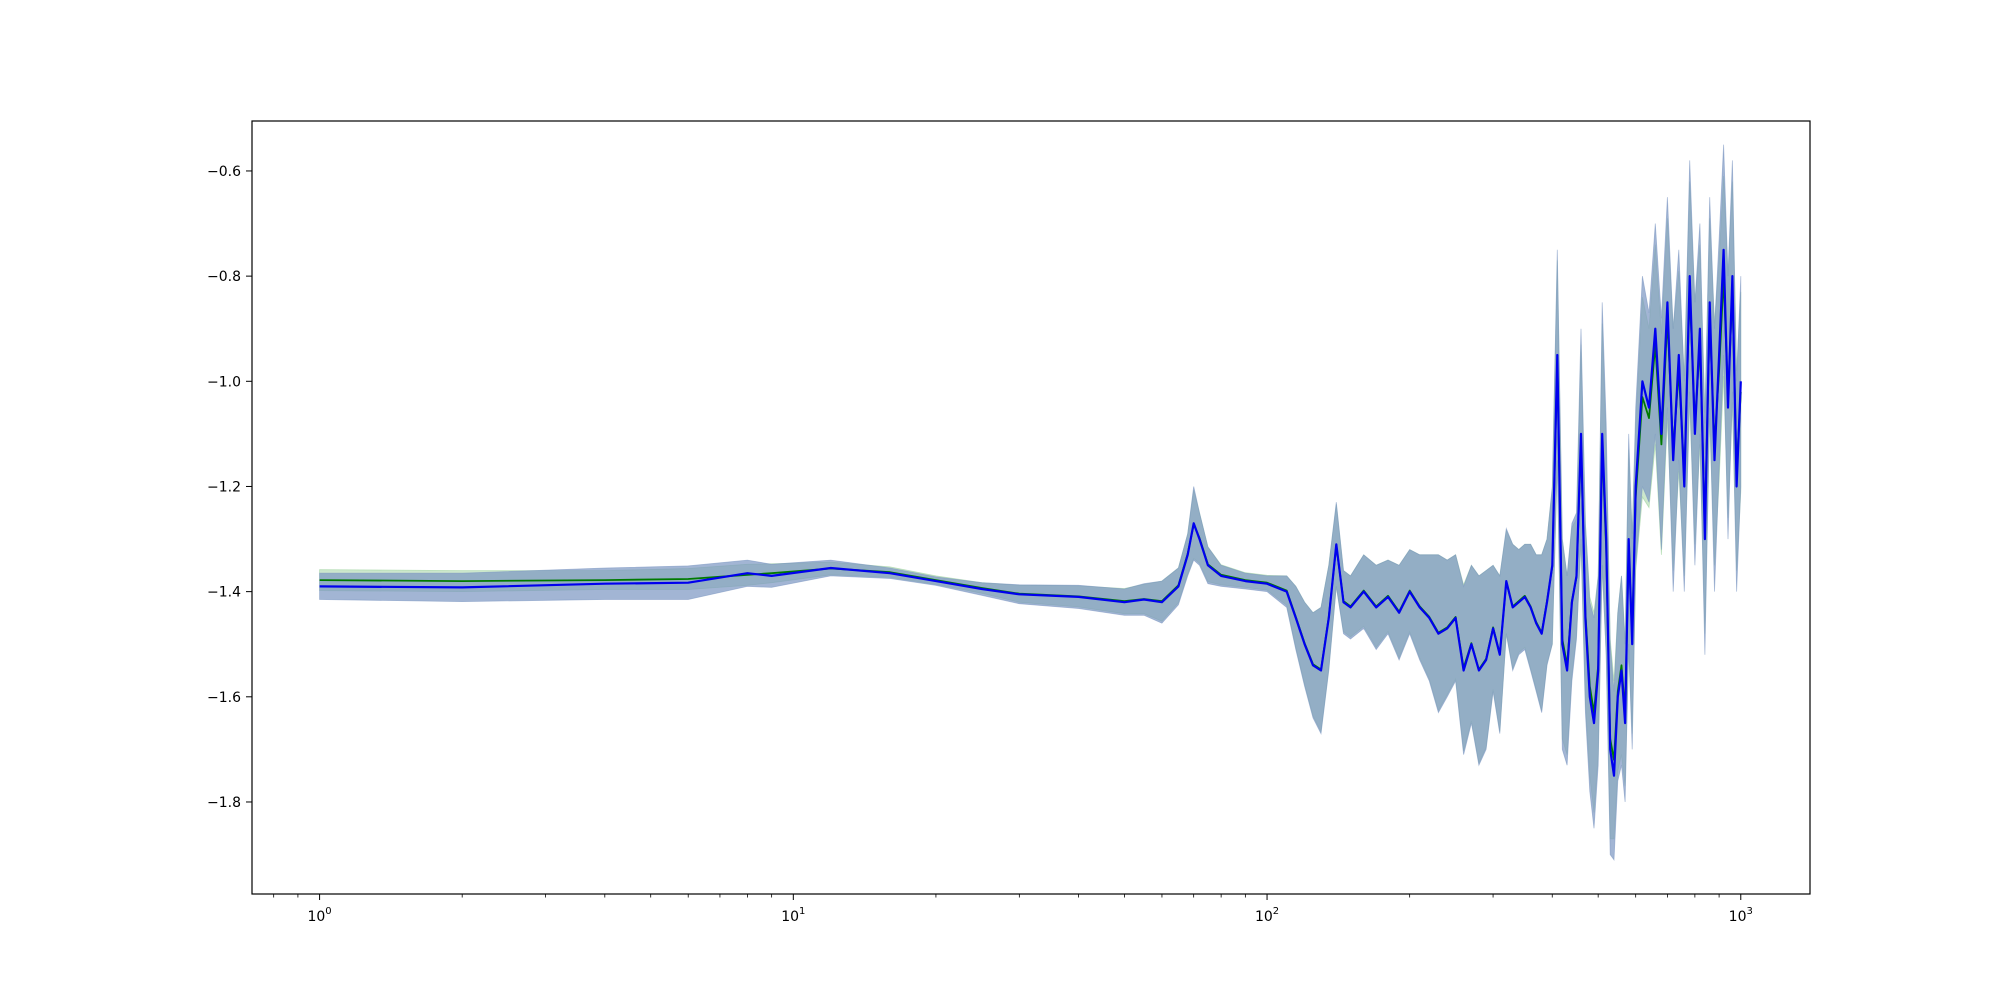  I want to click on x-tick-label: 10⁰, so click(319, 915).